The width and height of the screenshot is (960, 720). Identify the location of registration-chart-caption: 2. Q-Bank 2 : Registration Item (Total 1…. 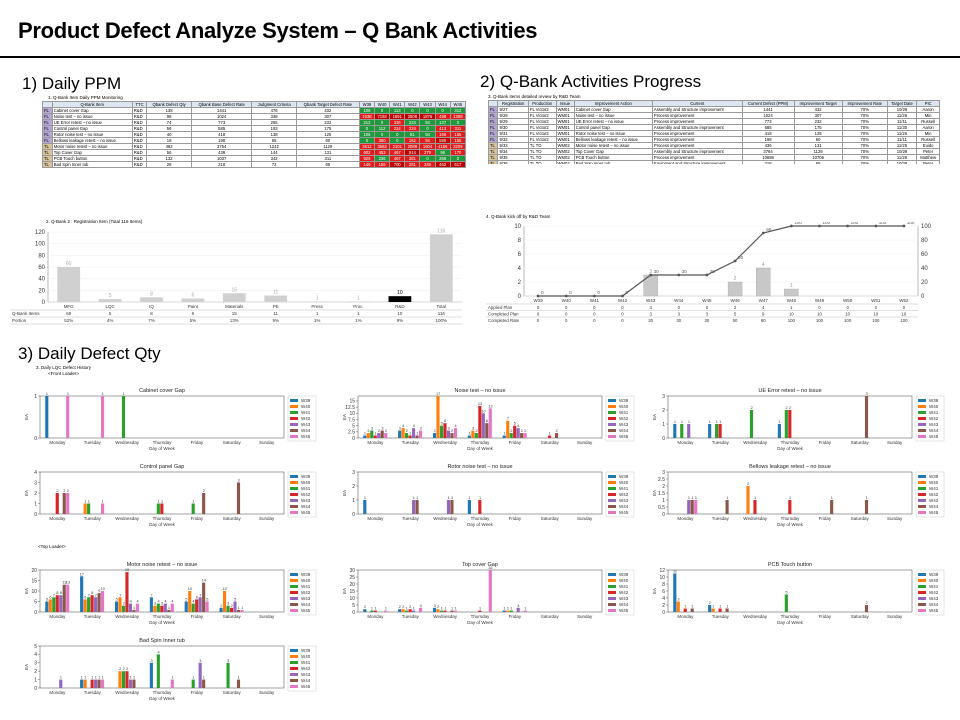
(94, 221).